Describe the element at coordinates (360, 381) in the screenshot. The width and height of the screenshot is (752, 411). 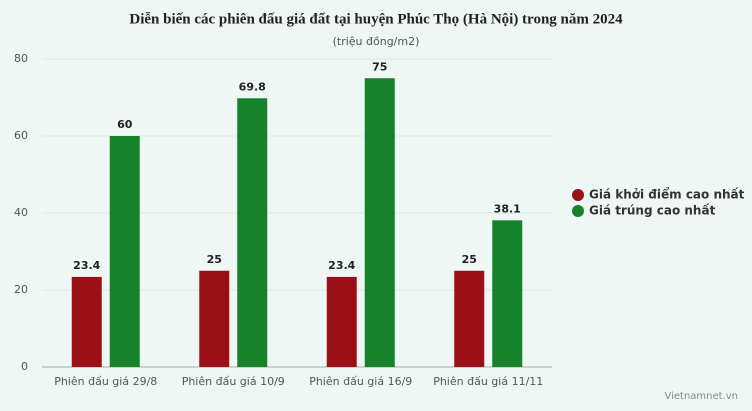
I see `x-tick-label: Phiên đấu giá 16/9` at that location.